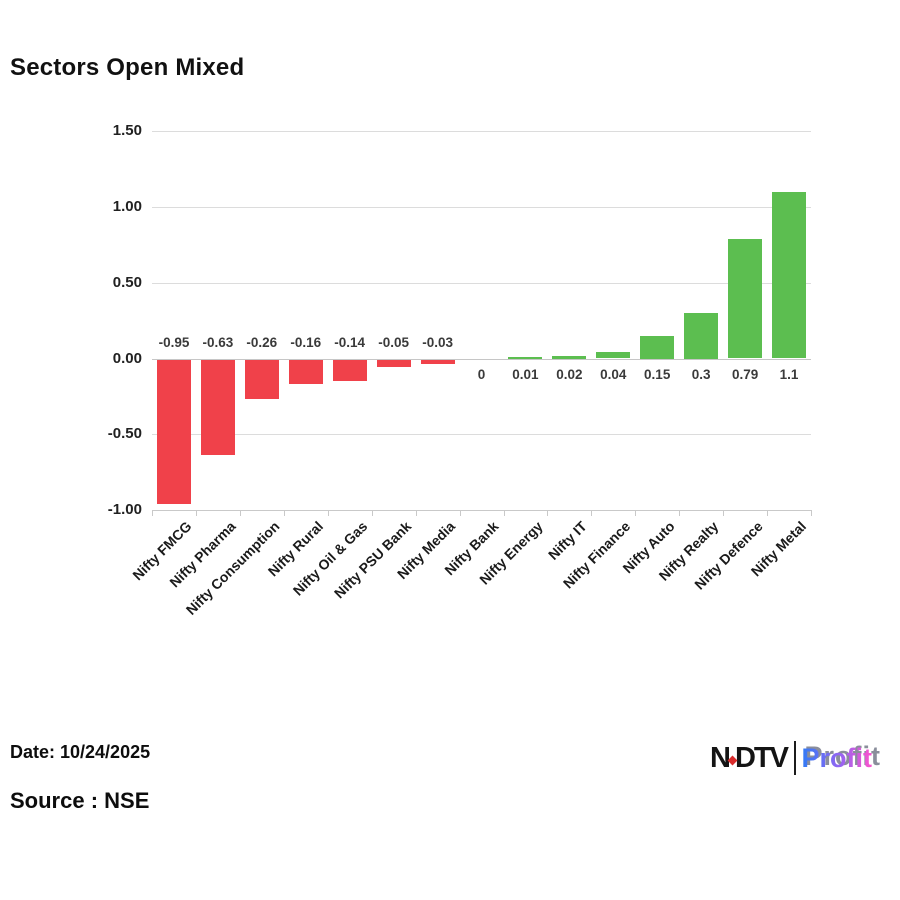 This screenshot has height=900, width=900. What do you see at coordinates (80, 752) in the screenshot?
I see `date-label: Date: 10/24/2025` at bounding box center [80, 752].